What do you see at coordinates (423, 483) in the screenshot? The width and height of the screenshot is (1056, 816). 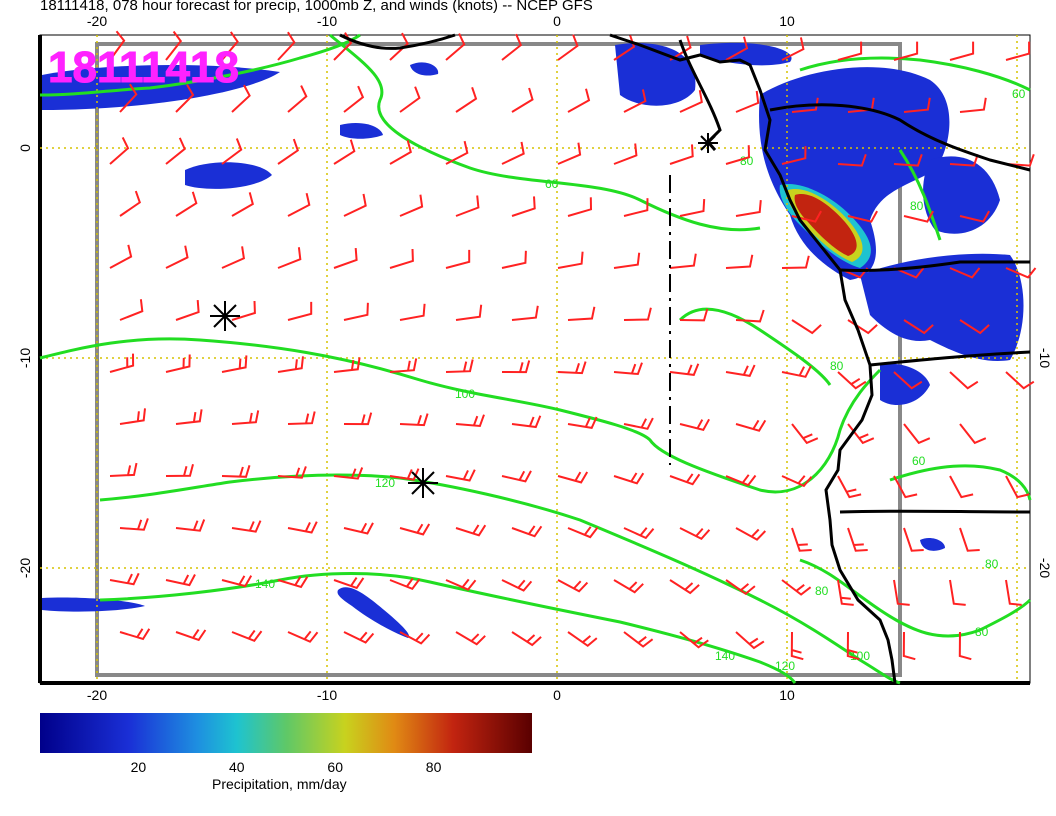 I see `star-marker` at bounding box center [423, 483].